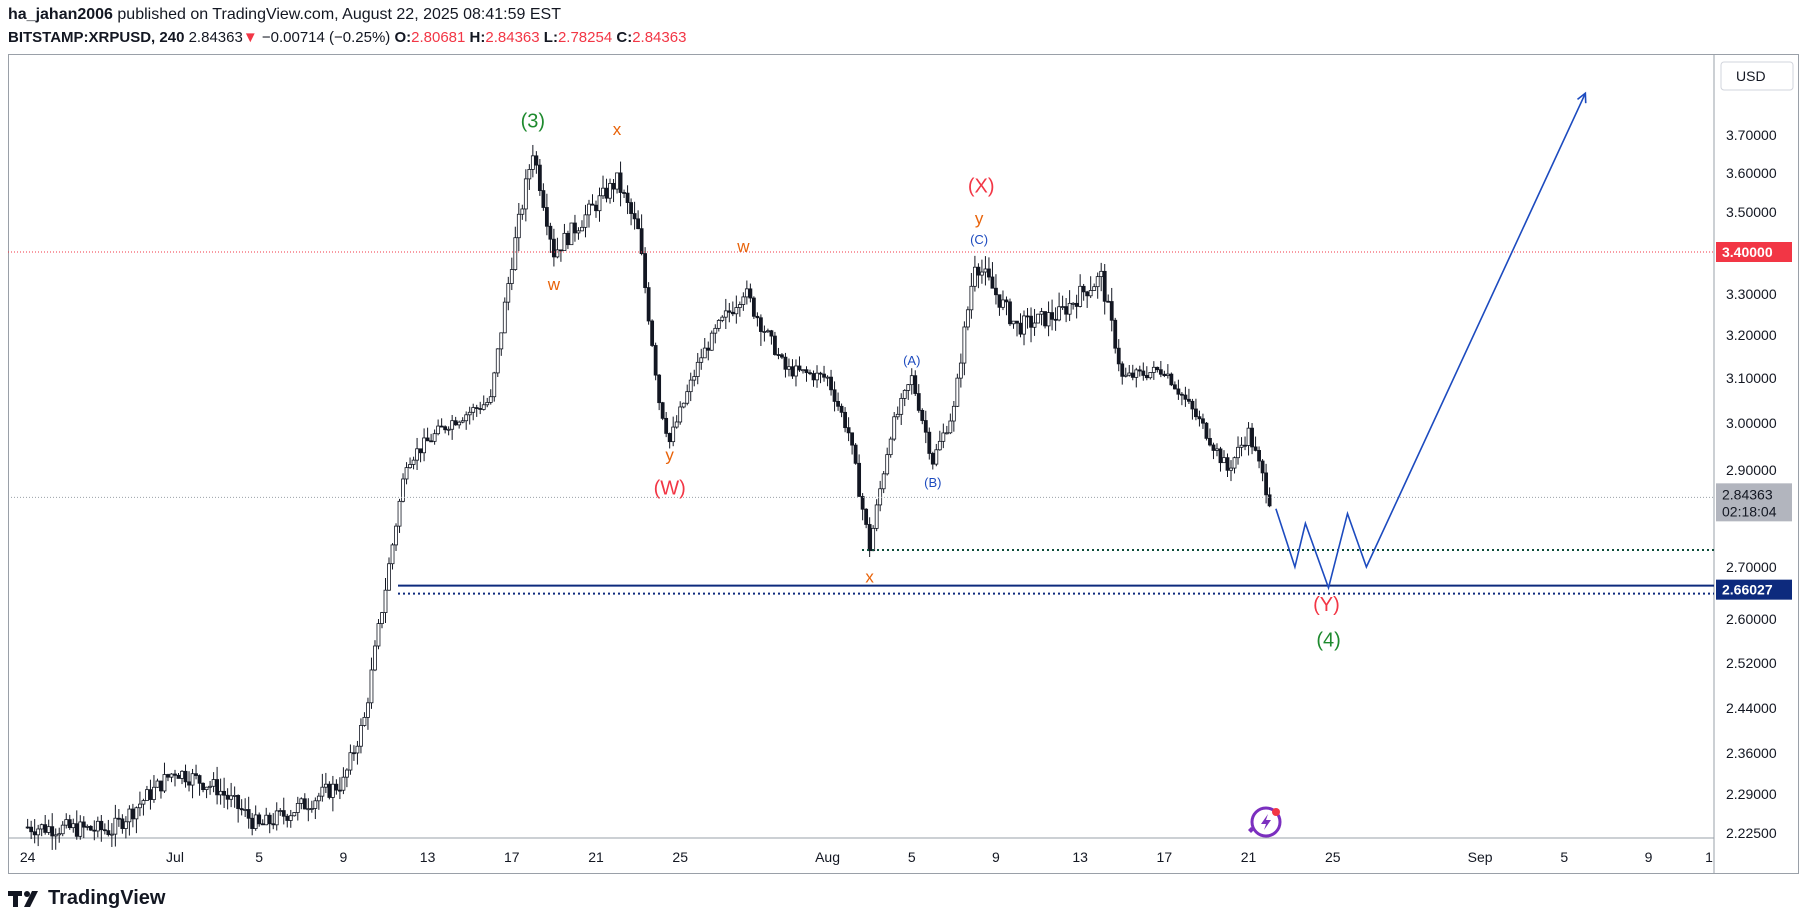  Describe the element at coordinates (107, 898) in the screenshot. I see `brand-name: TradingView` at that location.